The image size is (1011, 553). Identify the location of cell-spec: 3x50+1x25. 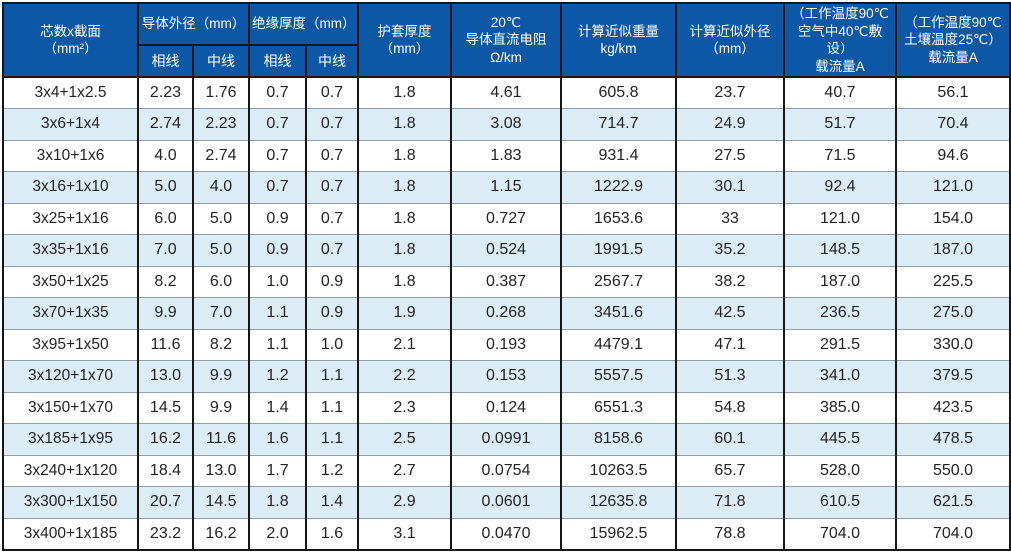
(70, 282).